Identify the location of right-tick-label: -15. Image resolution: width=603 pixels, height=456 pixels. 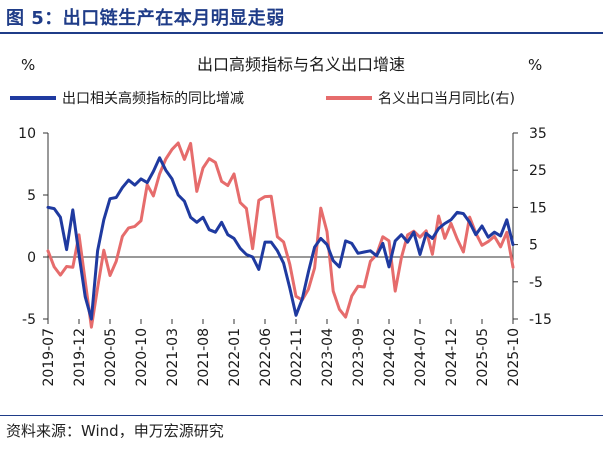
(540, 320).